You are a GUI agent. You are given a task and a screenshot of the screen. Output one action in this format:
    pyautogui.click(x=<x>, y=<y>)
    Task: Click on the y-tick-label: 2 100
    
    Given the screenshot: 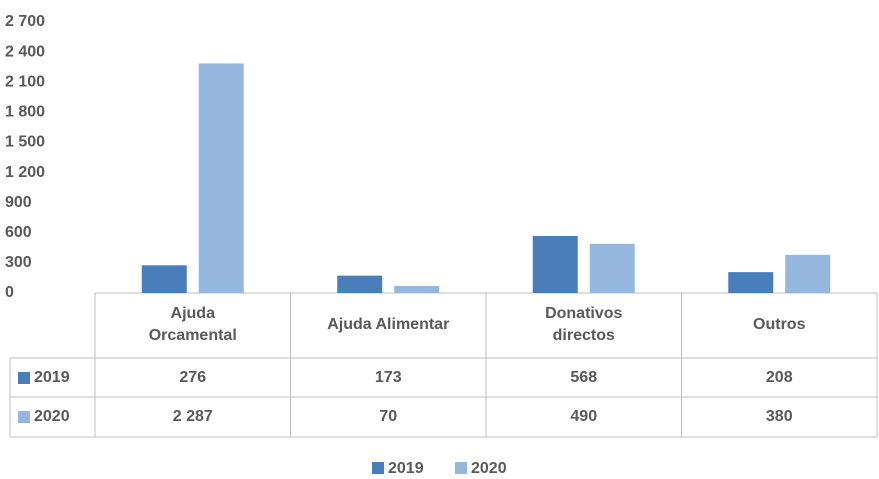 What is the action you would take?
    pyautogui.click(x=25, y=81)
    